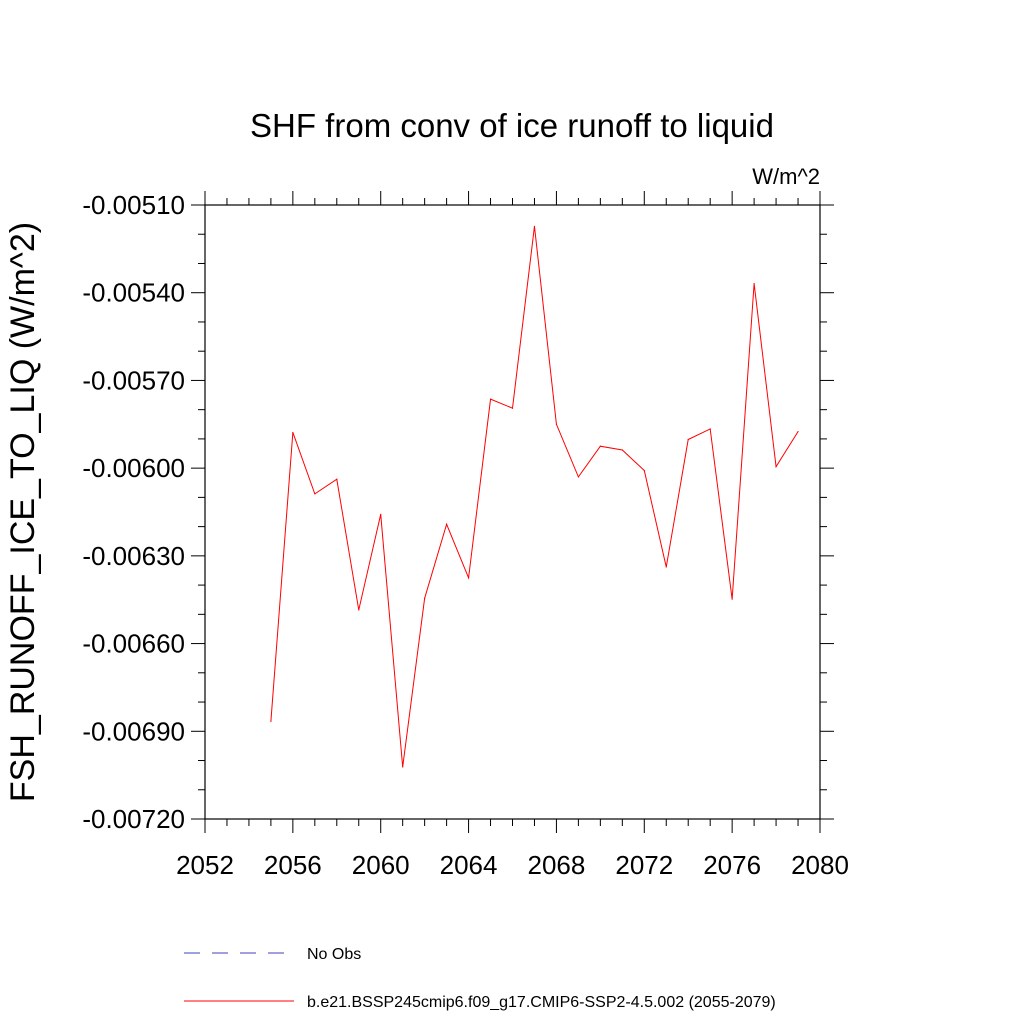  What do you see at coordinates (133, 380) in the screenshot?
I see `y-tick-label: -0.00570` at bounding box center [133, 380].